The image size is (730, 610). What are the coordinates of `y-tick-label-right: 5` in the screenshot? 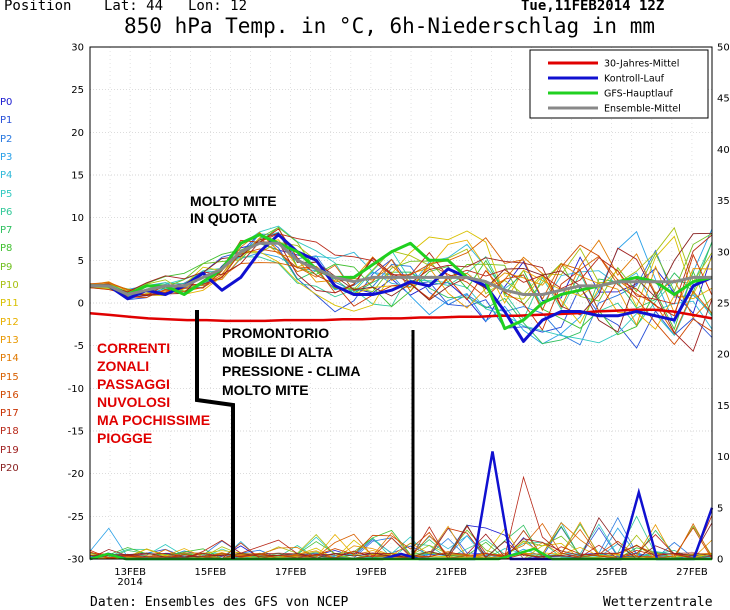 It's located at (720, 508).